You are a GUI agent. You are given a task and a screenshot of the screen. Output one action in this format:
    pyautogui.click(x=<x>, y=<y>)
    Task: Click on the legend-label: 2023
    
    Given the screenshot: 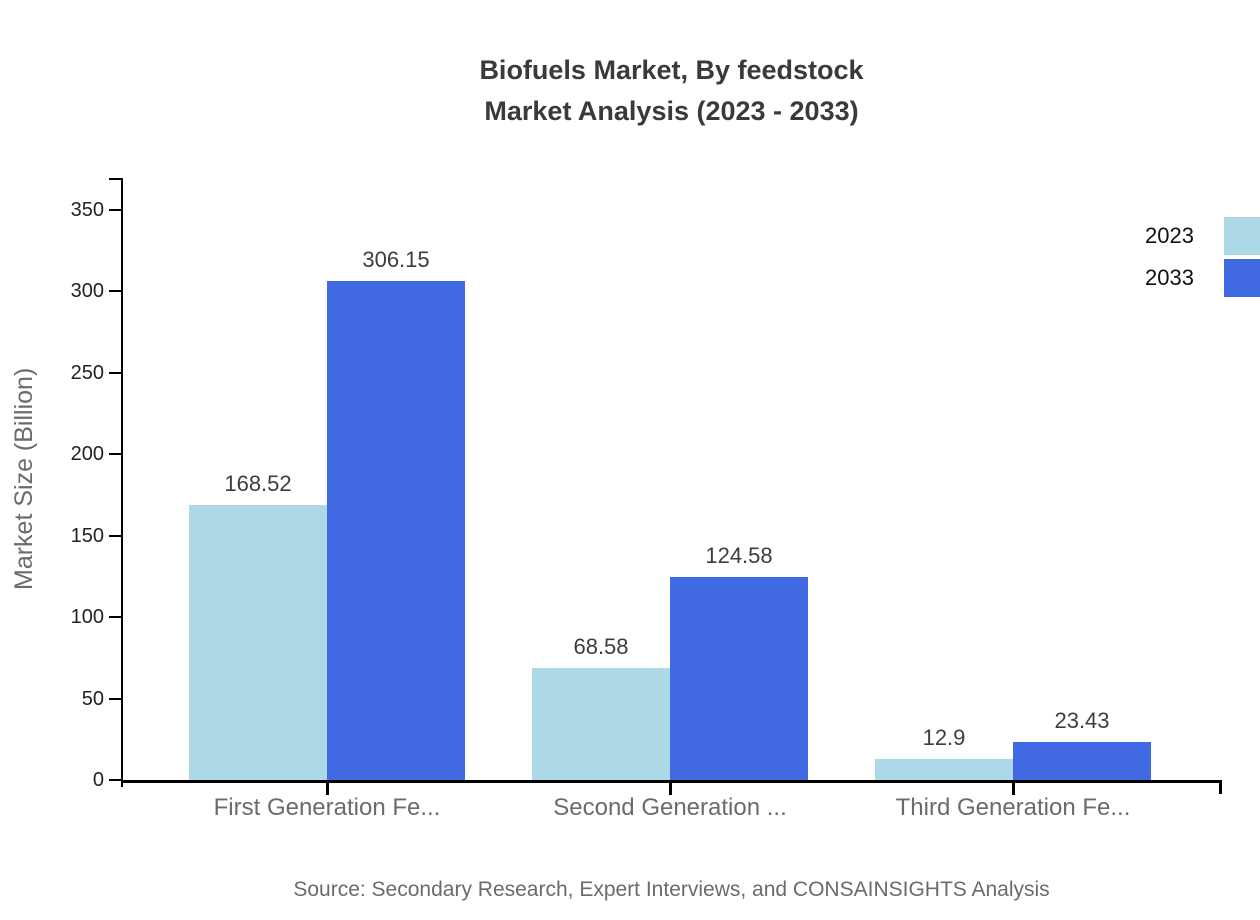 What is the action you would take?
    pyautogui.click(x=1169, y=235)
    